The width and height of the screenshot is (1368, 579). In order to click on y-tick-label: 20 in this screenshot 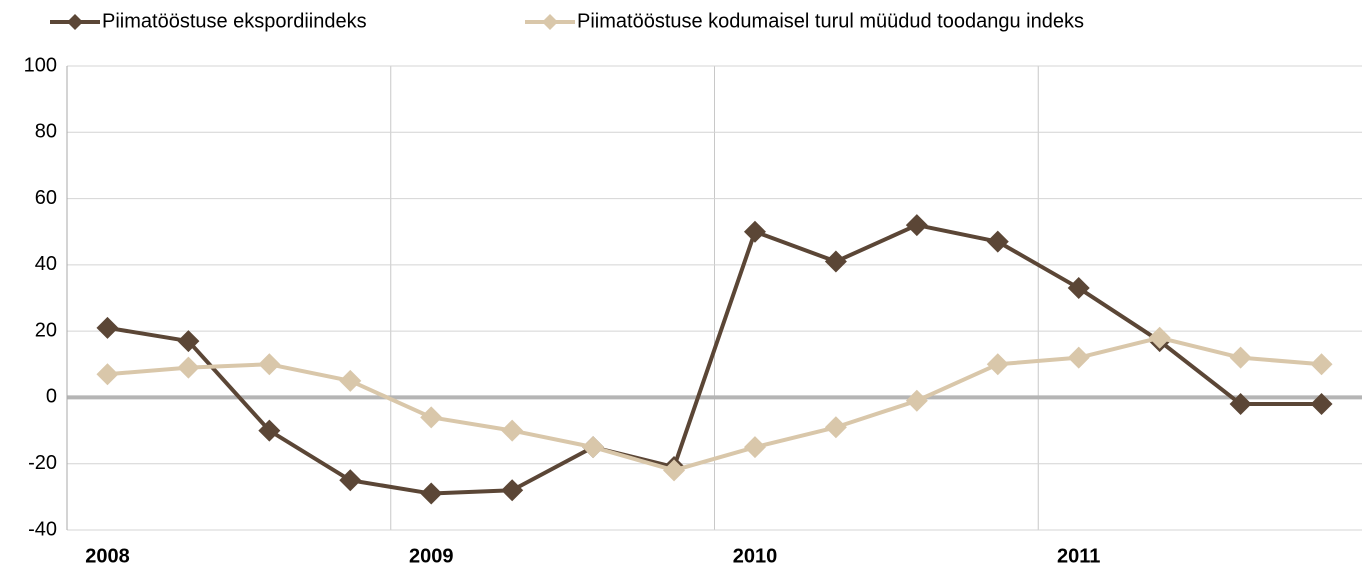, I will do `click(46, 330)`.